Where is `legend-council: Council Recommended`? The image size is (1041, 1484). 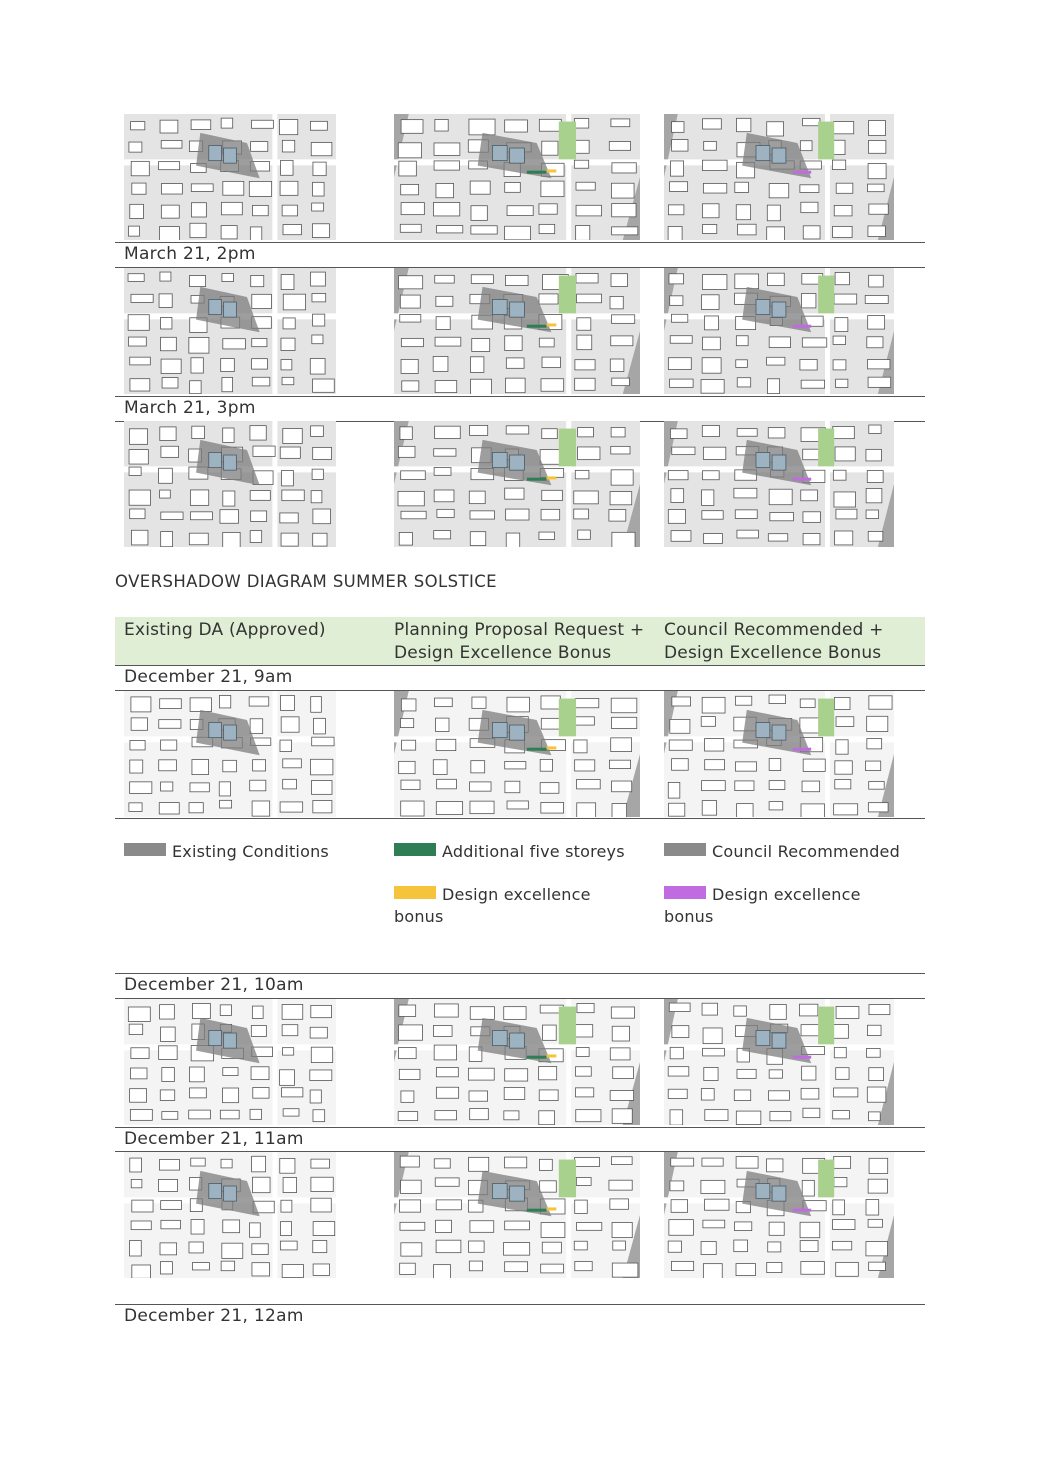
legend-council: Council Recommended is located at coordinates (782, 852).